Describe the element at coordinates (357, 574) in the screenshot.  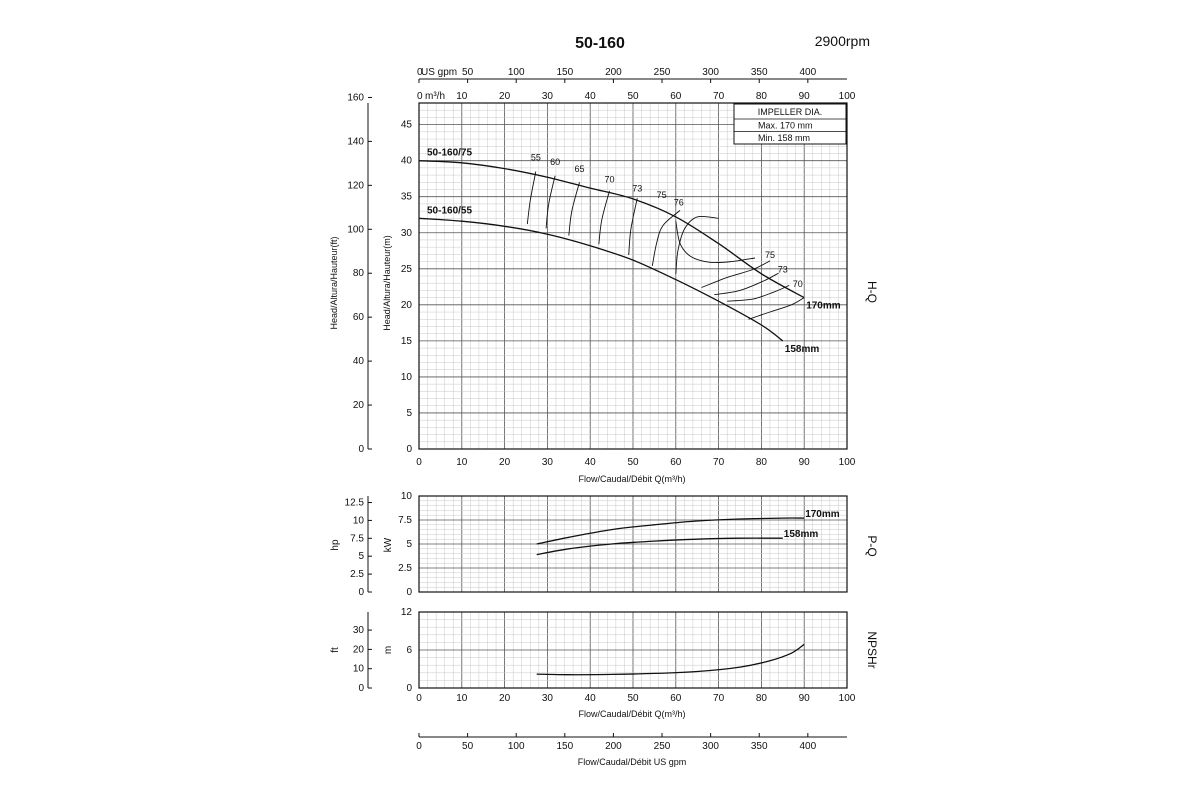
I see `hp-tick-label: 2.5` at that location.